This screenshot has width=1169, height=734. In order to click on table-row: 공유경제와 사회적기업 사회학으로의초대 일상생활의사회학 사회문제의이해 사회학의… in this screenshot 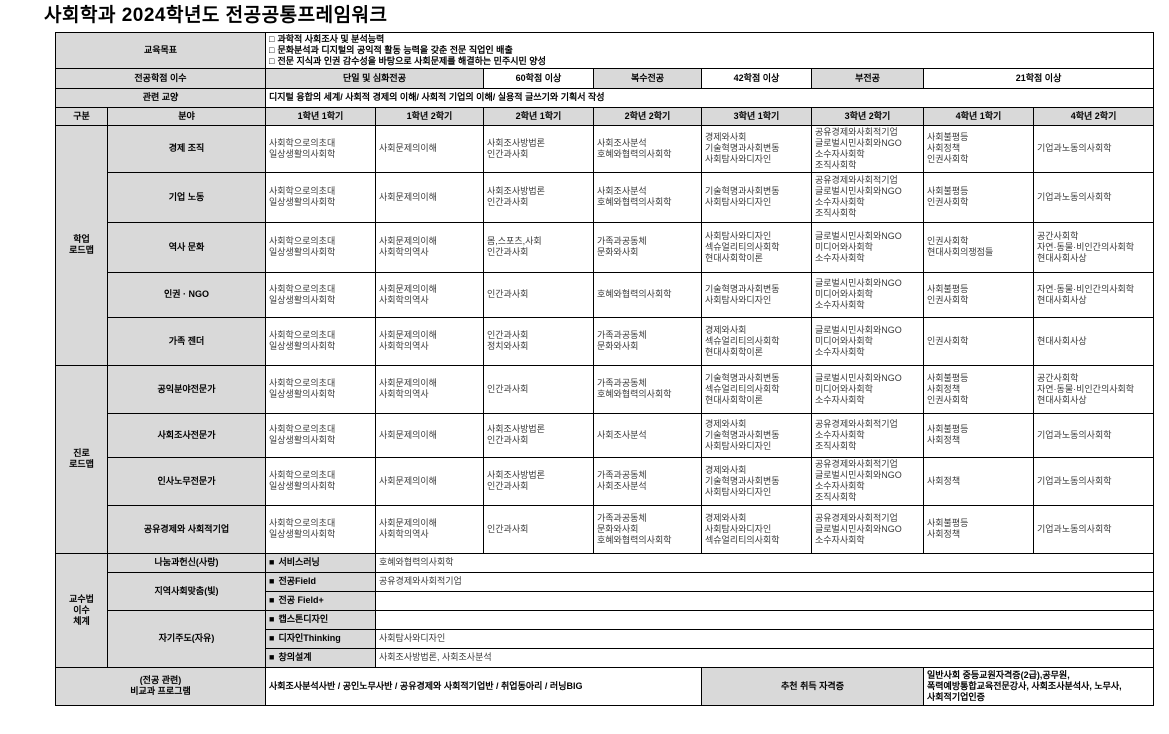, I will do `click(605, 529)`.